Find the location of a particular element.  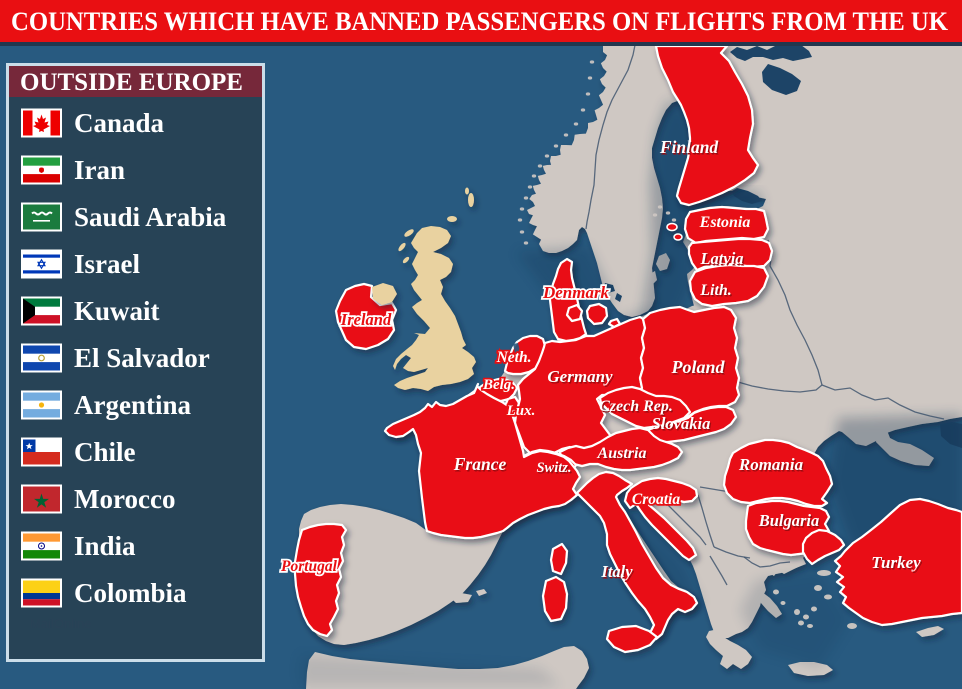

svg-text: Croatia is located at coordinates (656, 499).